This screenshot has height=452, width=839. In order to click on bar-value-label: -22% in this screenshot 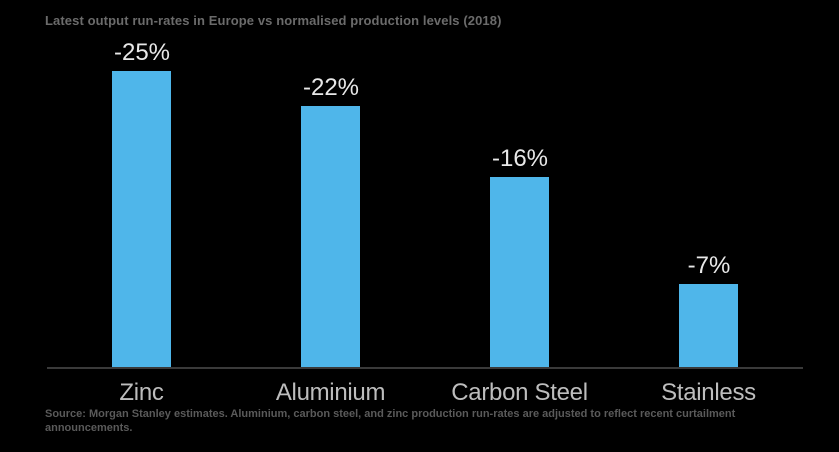, I will do `click(331, 87)`.